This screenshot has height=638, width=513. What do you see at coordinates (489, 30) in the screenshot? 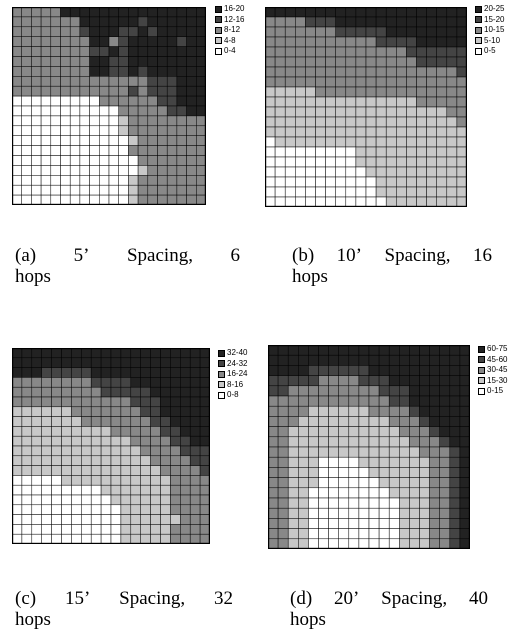
I see `legend-item: 10-15` at bounding box center [489, 30].